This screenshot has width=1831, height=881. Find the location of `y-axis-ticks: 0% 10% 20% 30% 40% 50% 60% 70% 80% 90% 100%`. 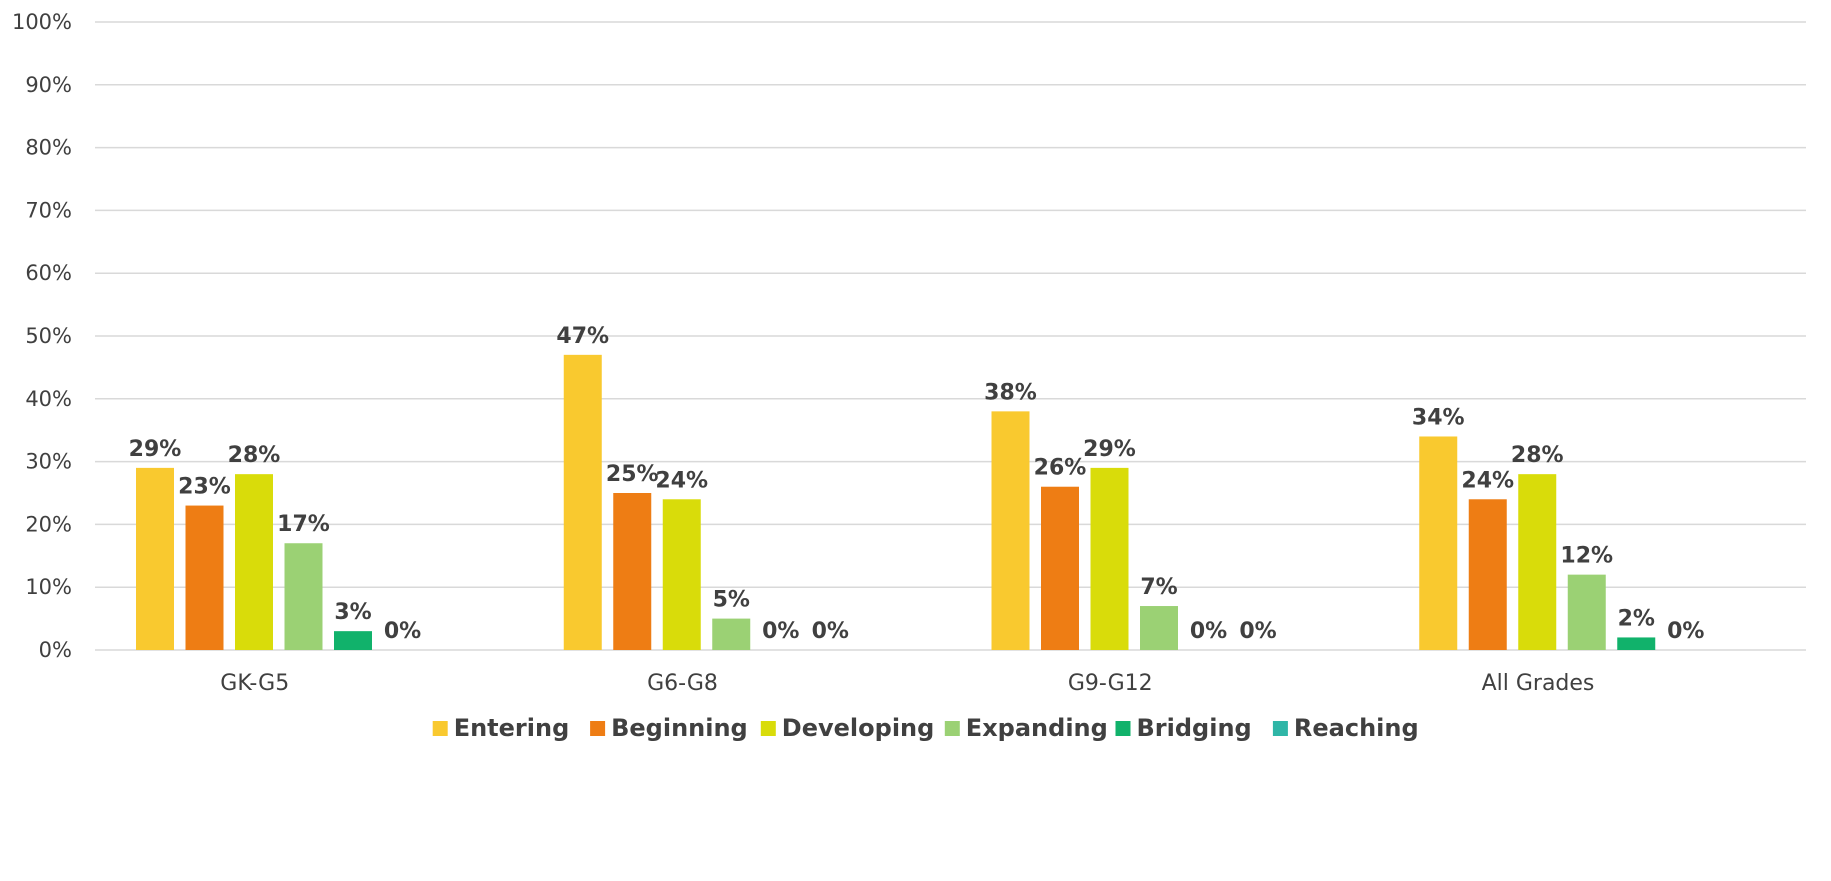

y-axis-ticks: 0% 10% 20% 30% 40% 50% 60% 70% 80% 90% 100% is located at coordinates (42, 336).